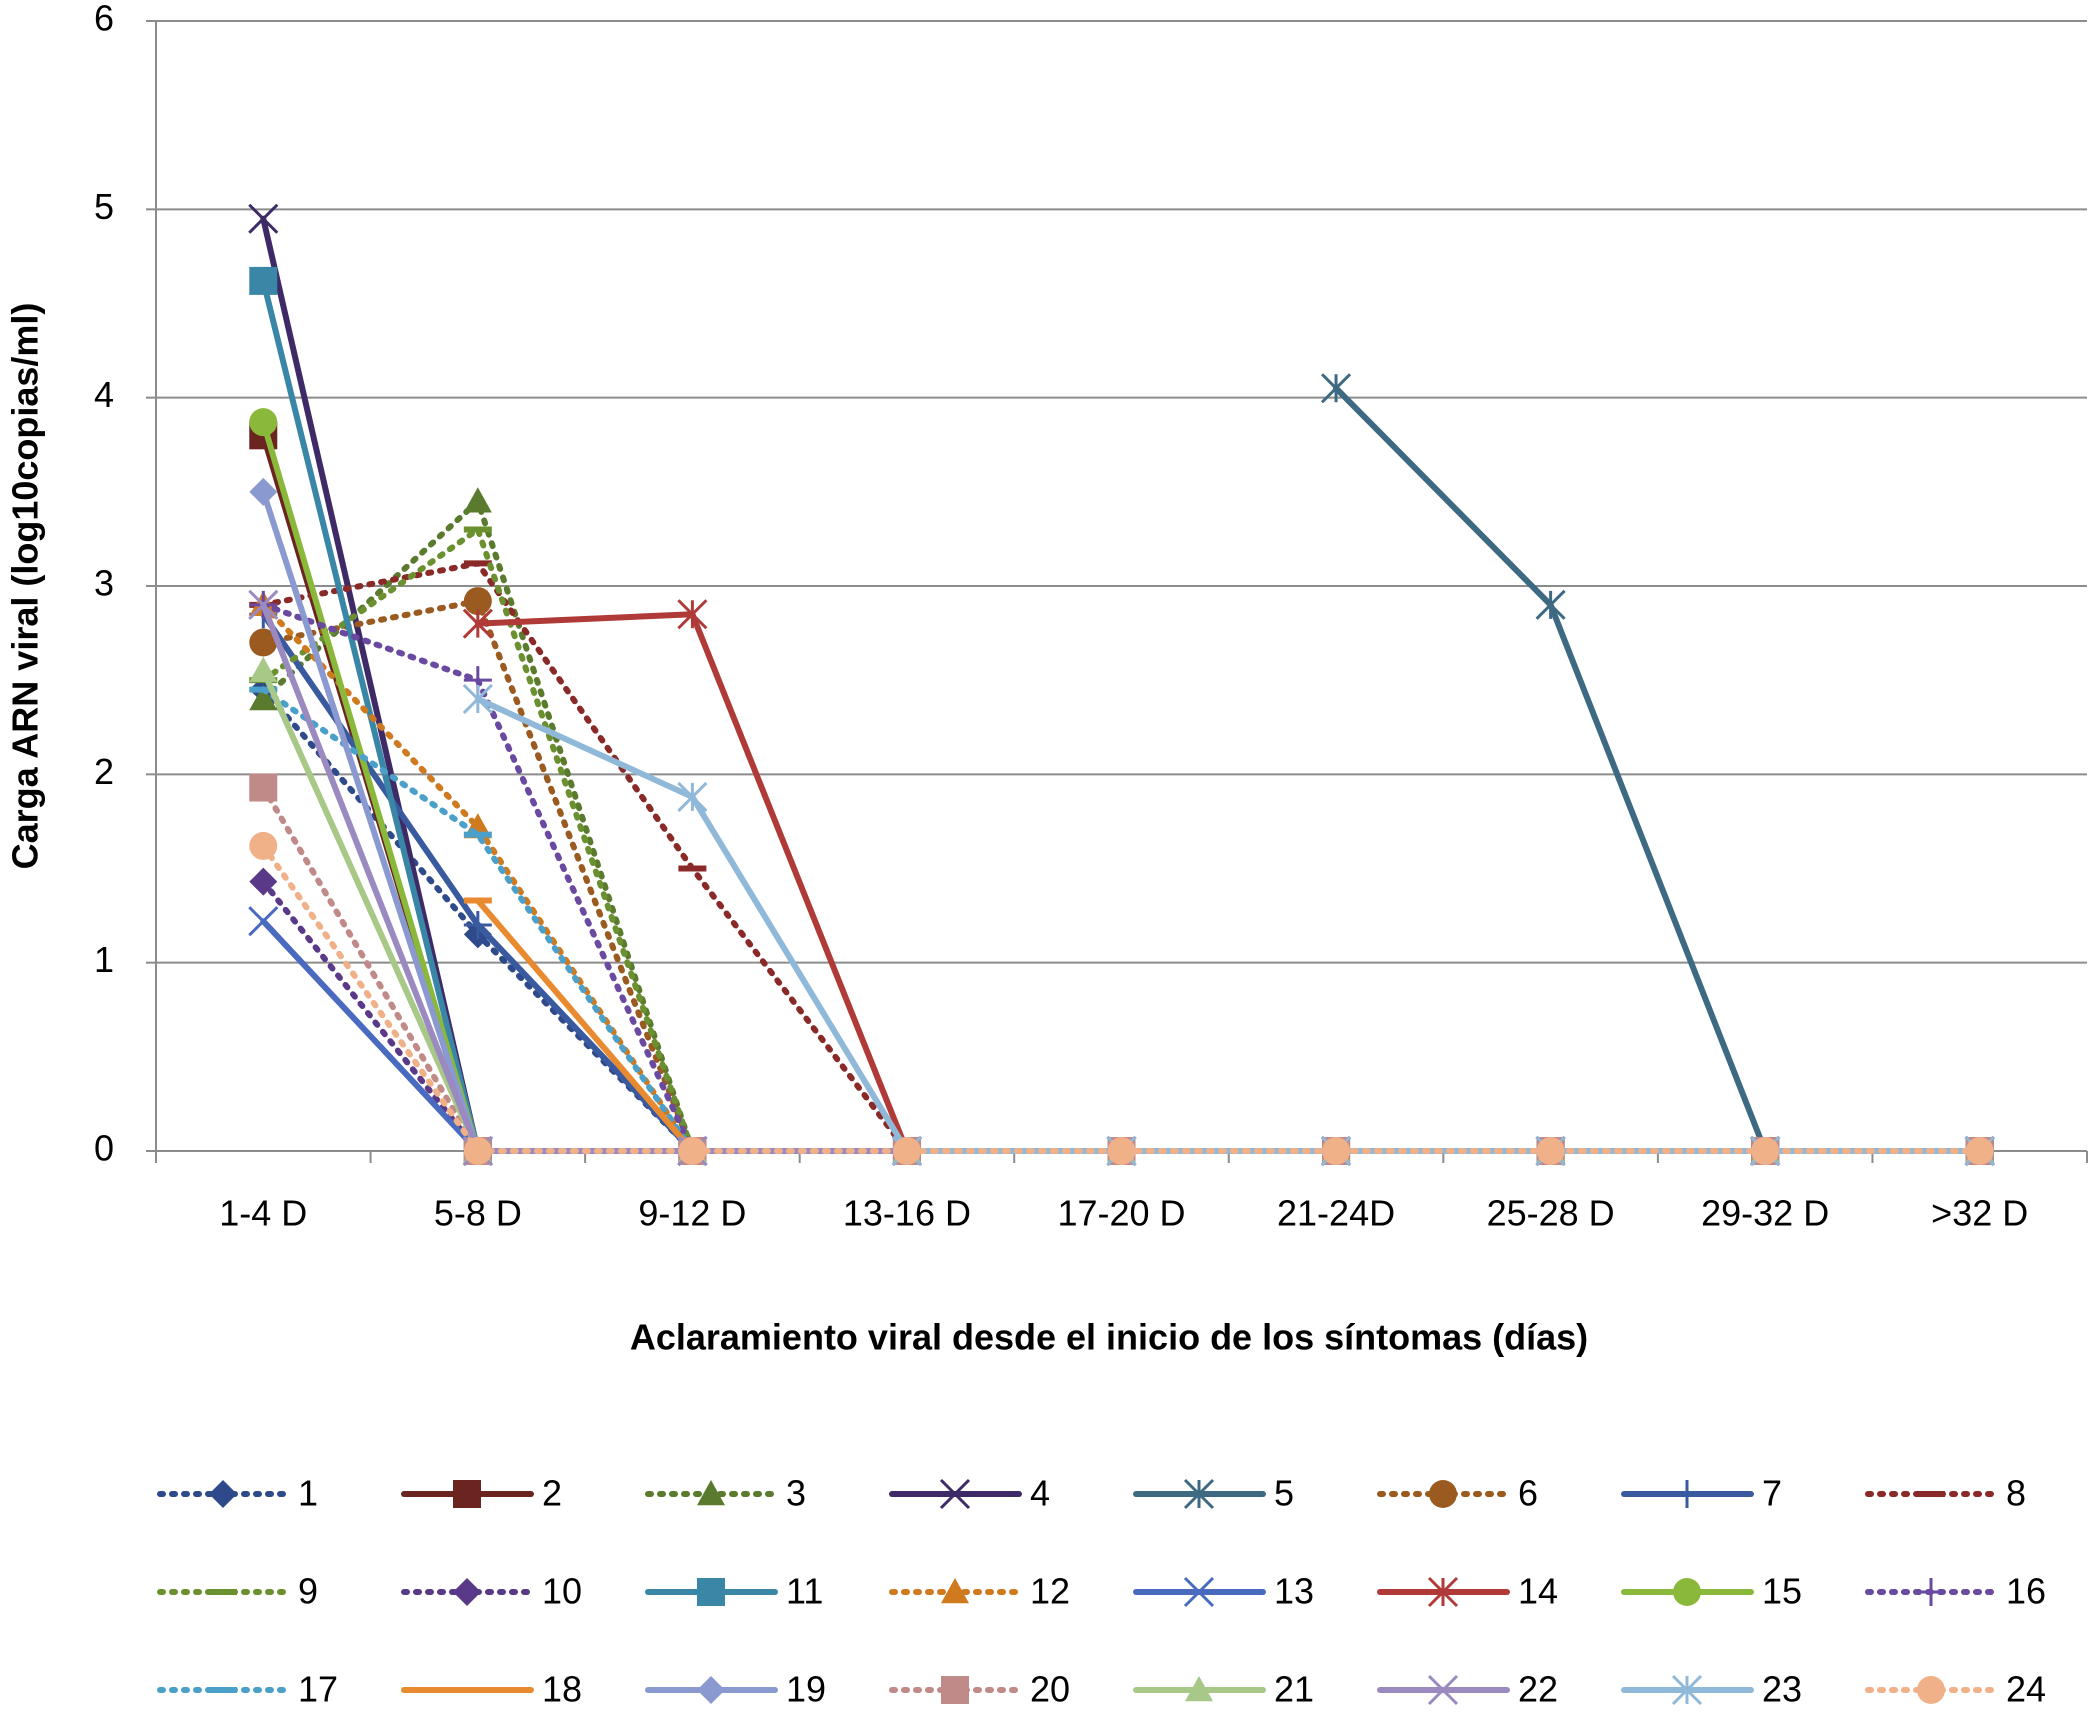 The image size is (2091, 1712). I want to click on legend-label: 15, so click(1782, 1591).